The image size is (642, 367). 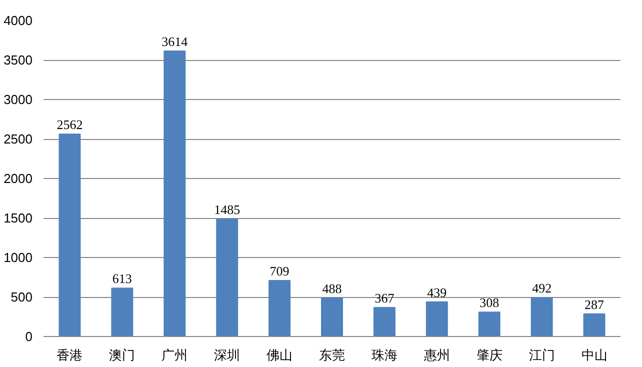 I want to click on data-label: 2562, so click(x=69, y=124).